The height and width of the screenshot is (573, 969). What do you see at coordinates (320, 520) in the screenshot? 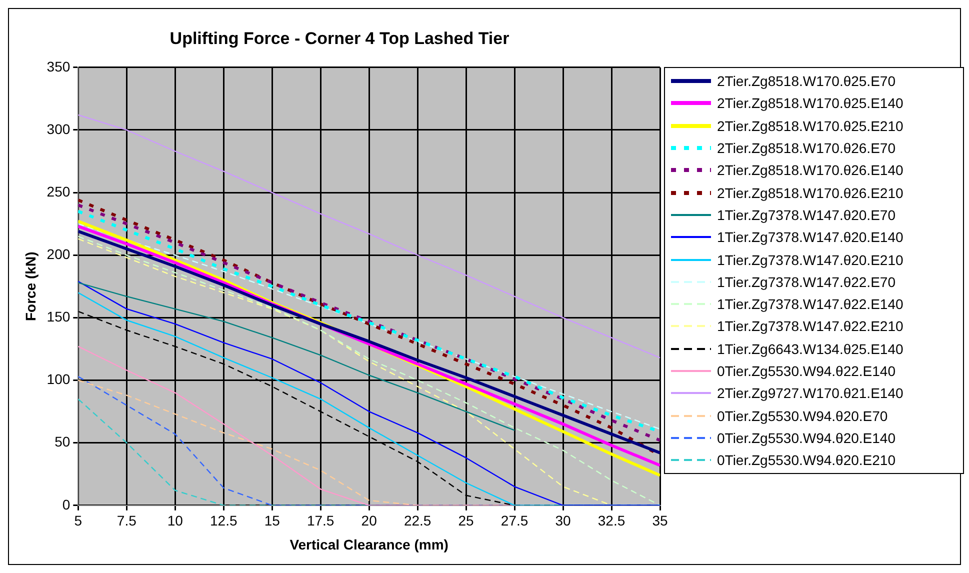
I see `x-tick-label: 17.5` at bounding box center [320, 520].